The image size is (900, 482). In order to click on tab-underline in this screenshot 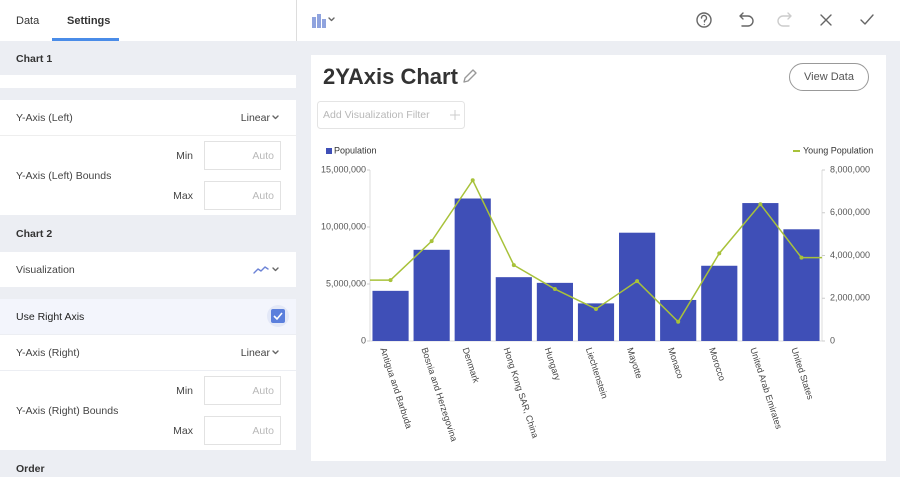, I will do `click(85, 39)`.